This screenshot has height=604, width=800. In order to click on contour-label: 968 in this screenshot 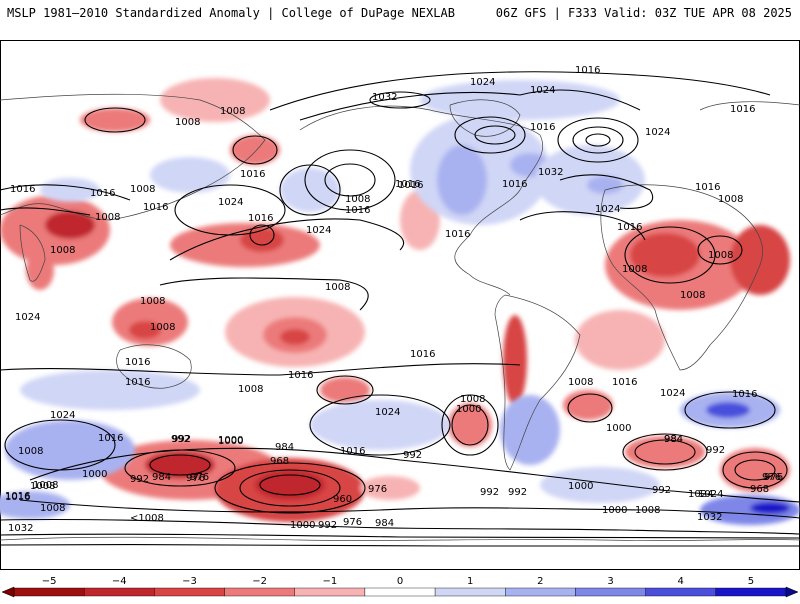, I will do `click(279, 461)`.